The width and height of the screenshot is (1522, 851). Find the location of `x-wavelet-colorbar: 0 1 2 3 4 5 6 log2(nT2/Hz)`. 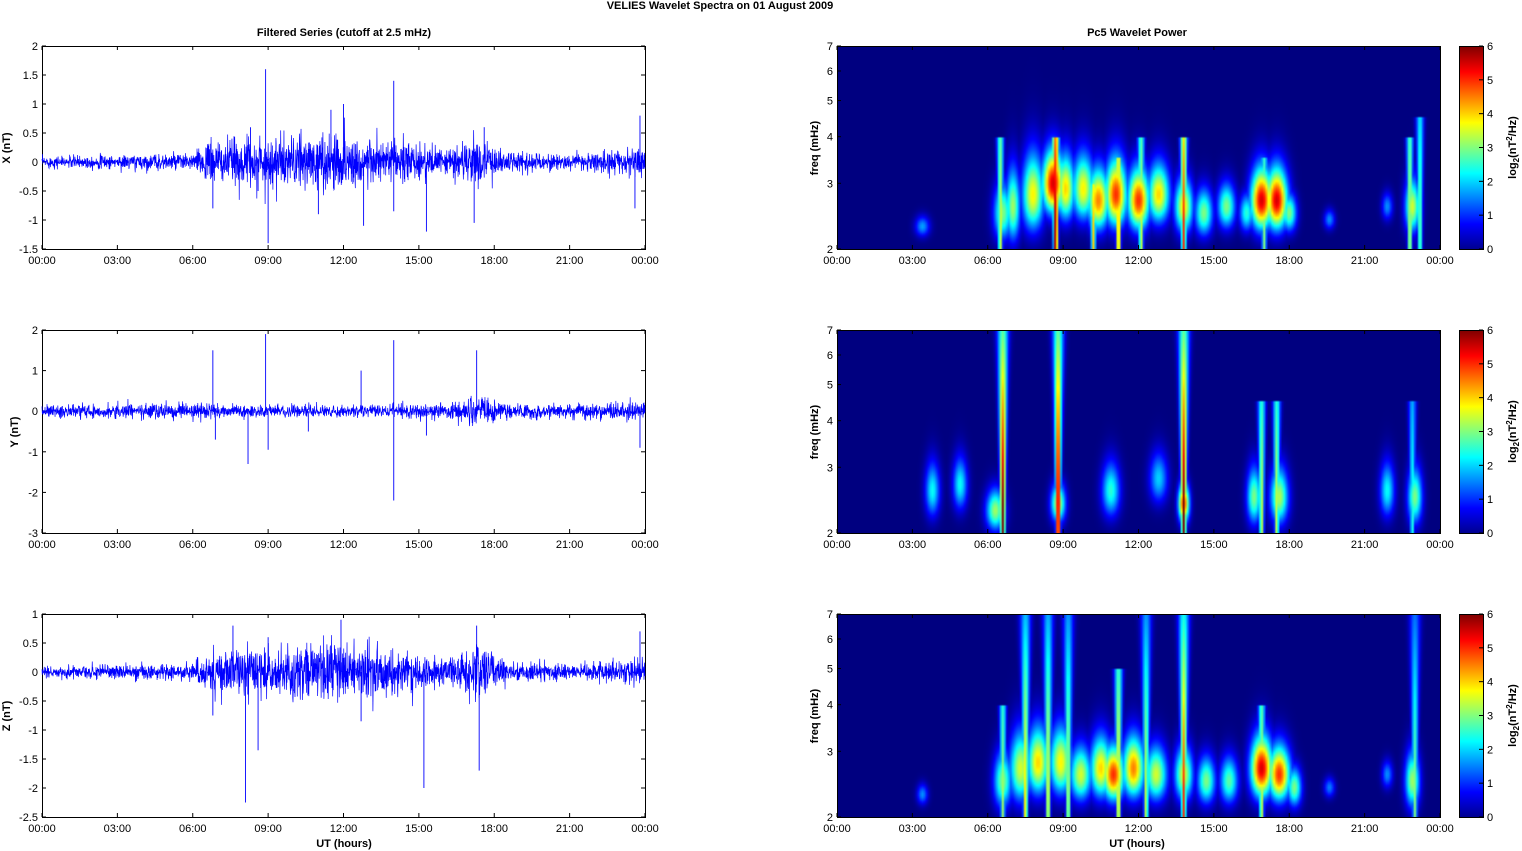

x-wavelet-colorbar: 0 1 2 3 4 5 6 log2(nT2/Hz) is located at coordinates (1490, 148).